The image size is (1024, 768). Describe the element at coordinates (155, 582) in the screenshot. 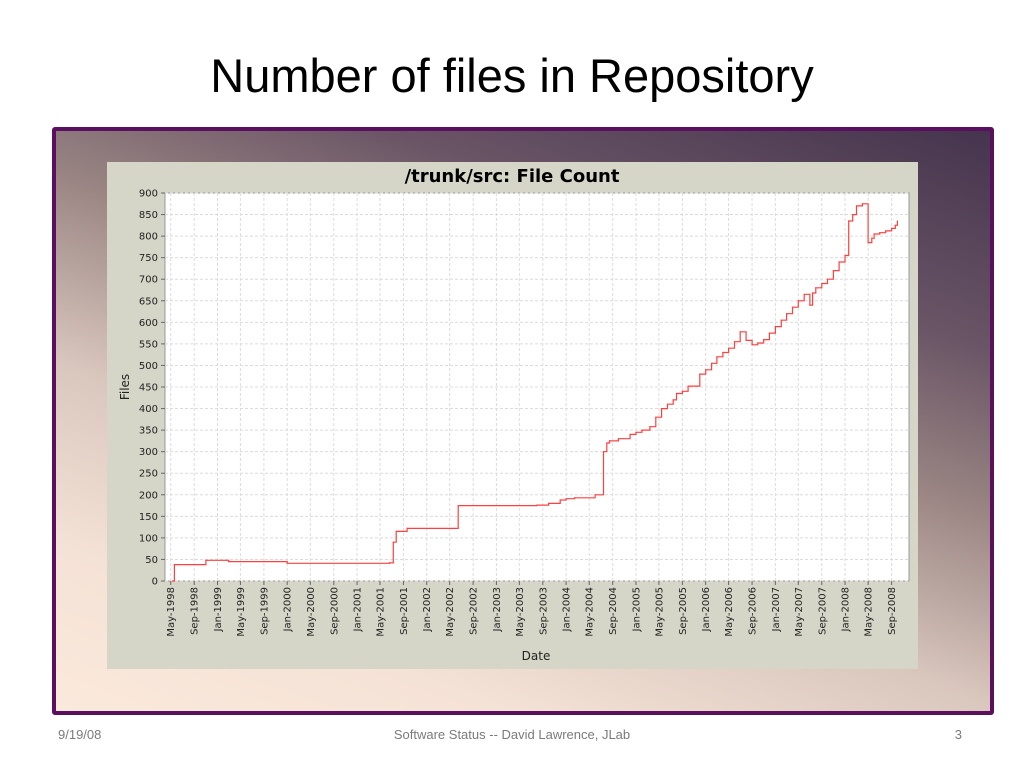

I see `y-tick-label: 0` at that location.